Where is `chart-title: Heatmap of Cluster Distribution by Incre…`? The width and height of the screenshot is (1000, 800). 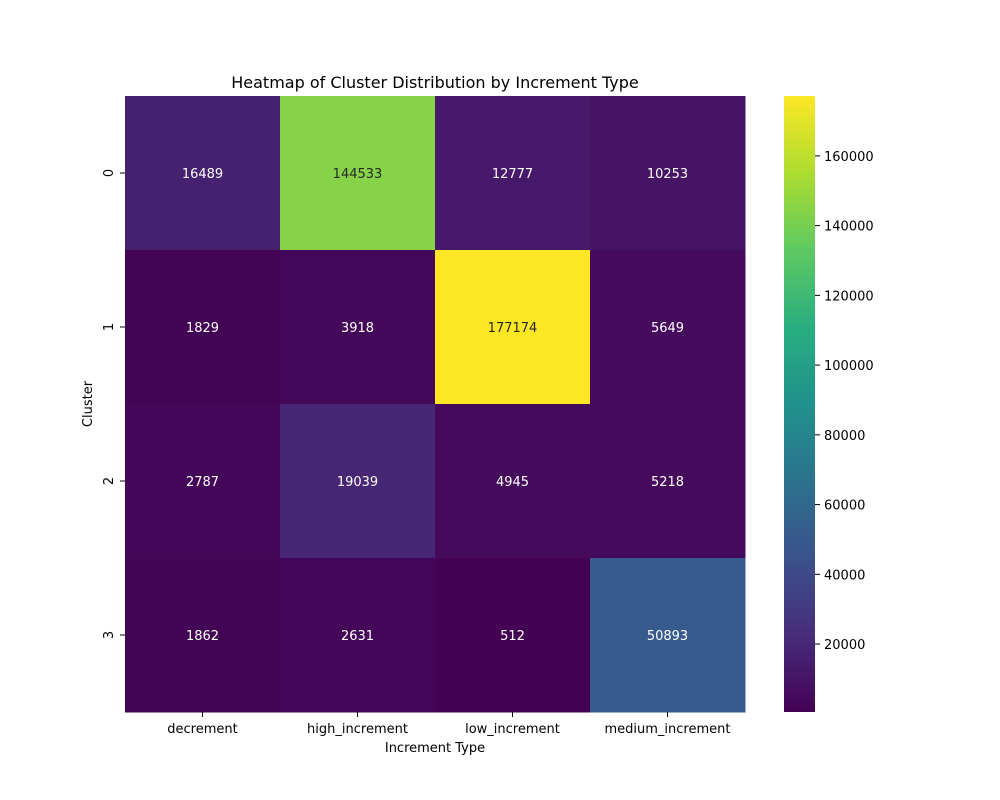 chart-title: Heatmap of Cluster Distribution by Incre… is located at coordinates (435, 82).